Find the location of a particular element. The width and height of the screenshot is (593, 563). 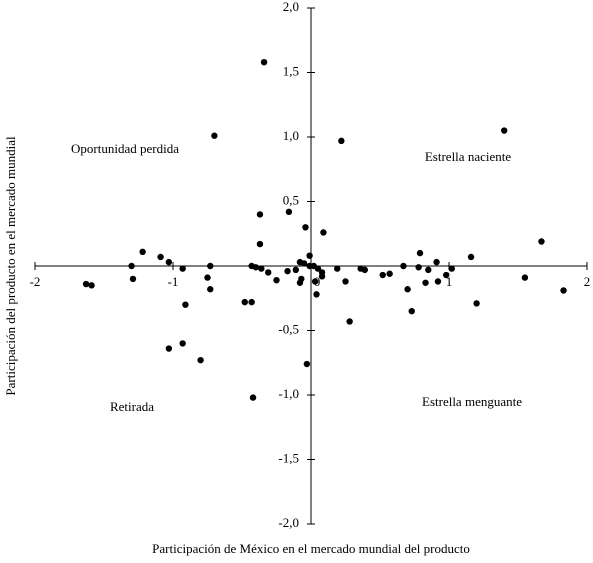

y-tick-label: 1,5 is located at coordinates (291, 70).